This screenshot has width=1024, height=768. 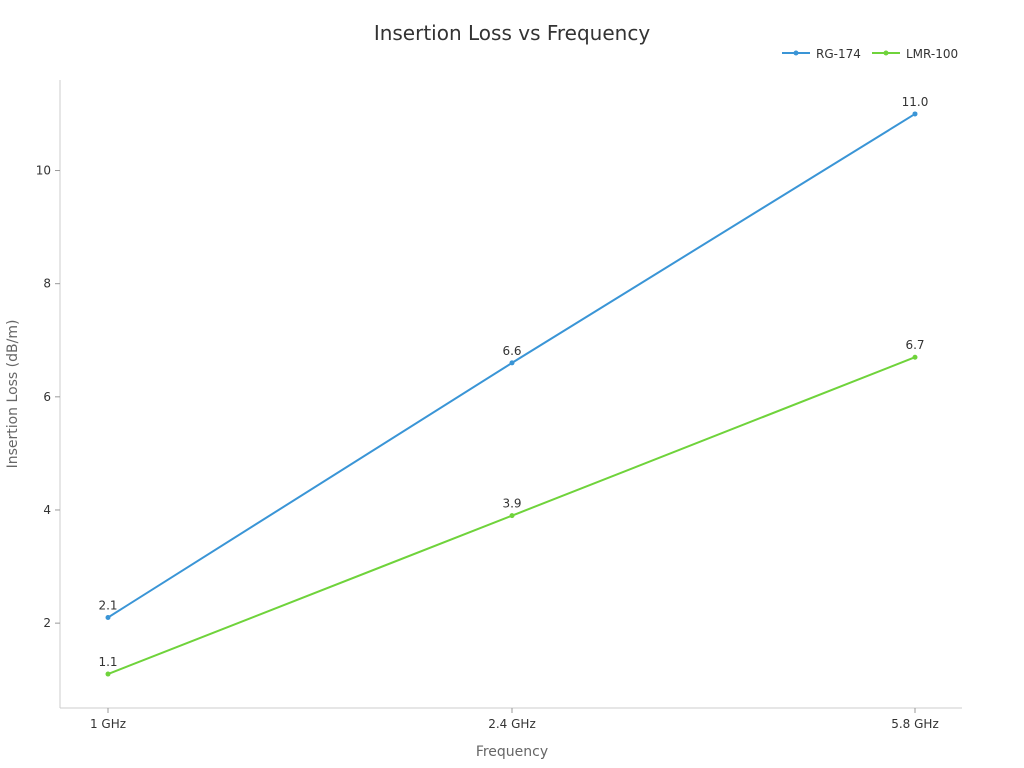 What do you see at coordinates (47, 284) in the screenshot?
I see `y-tick-label: 8` at bounding box center [47, 284].